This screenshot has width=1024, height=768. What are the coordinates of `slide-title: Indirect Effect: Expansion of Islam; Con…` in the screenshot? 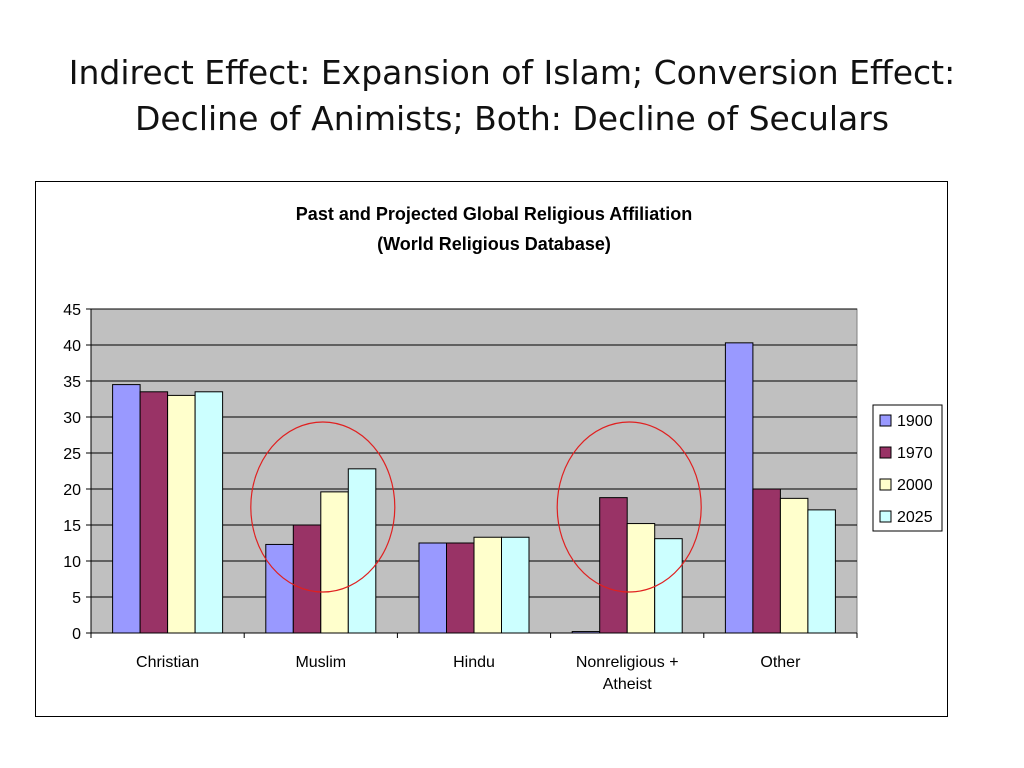 It's located at (512, 96).